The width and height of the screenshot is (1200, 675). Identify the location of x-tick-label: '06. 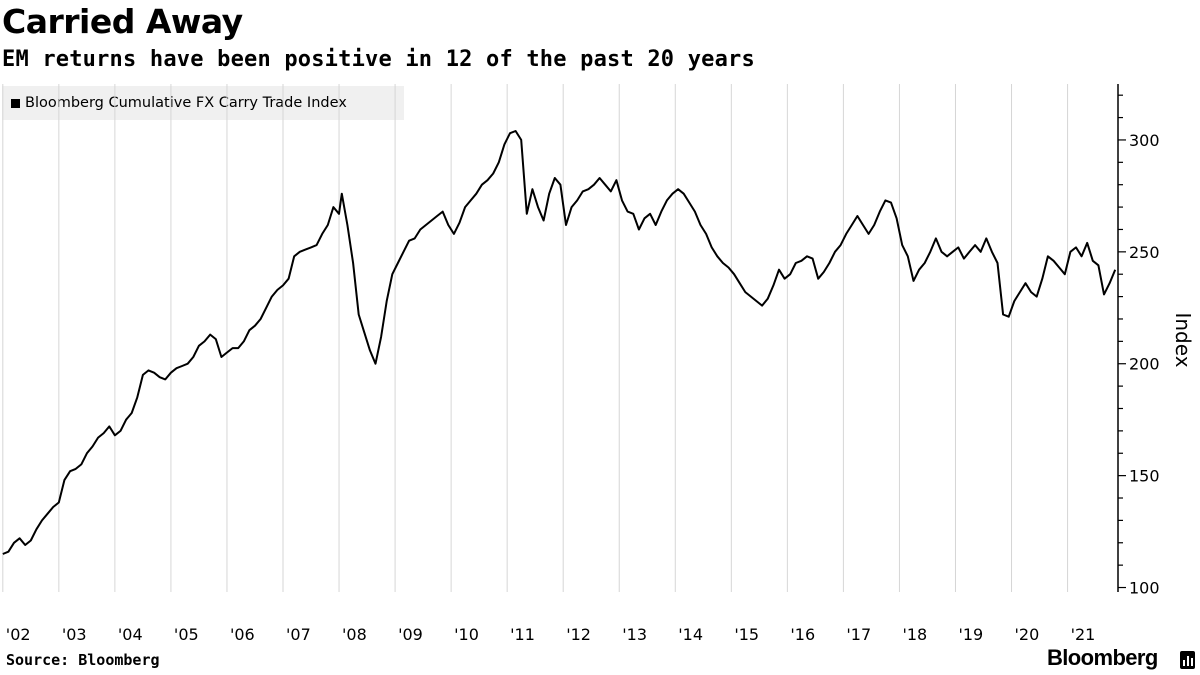
(242, 634).